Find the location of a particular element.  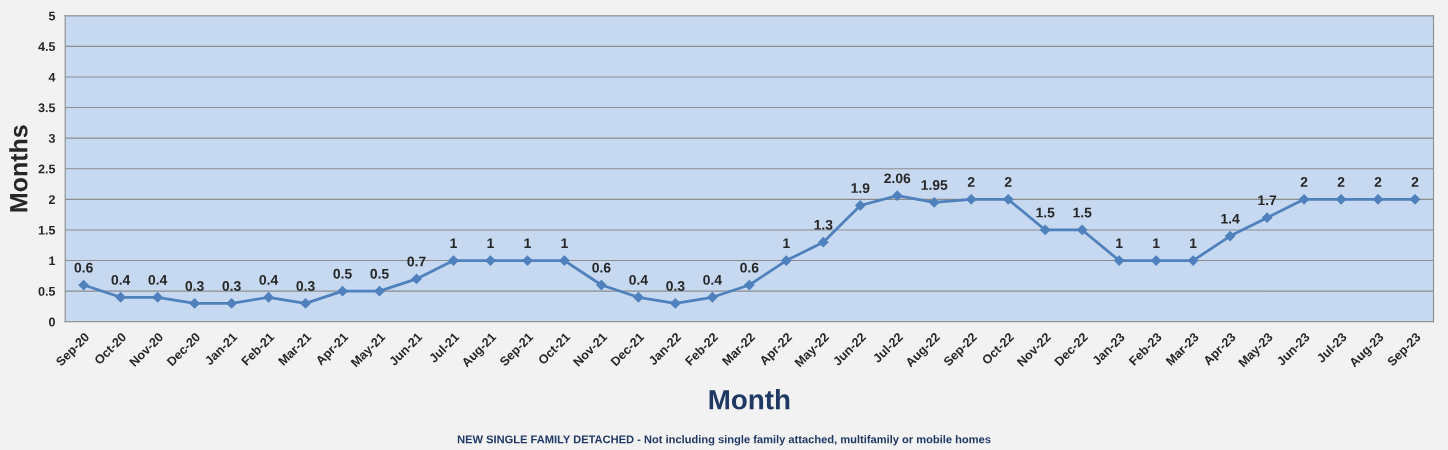

text: NEW SINGLE FAMILY DETACHED - Not including single family attached, multifamily or mobile homes is located at coordinates (724, 440).